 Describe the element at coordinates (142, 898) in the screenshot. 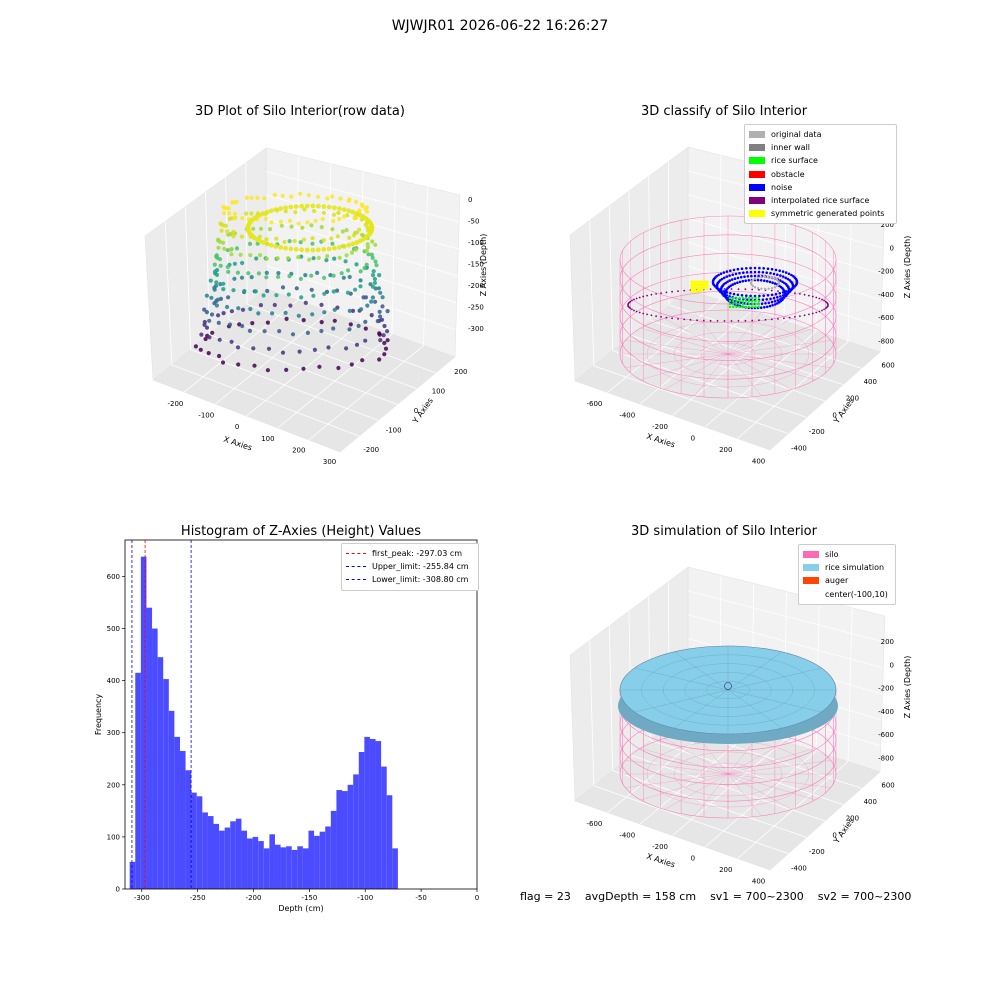

I see `x-tick-label: -300` at that location.